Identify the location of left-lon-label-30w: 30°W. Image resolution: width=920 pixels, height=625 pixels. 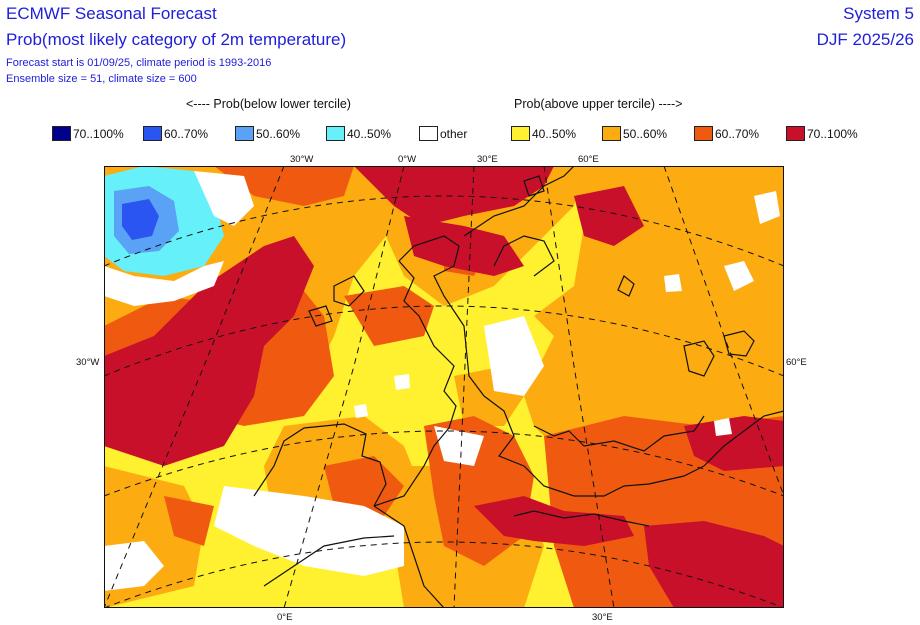
(88, 362).